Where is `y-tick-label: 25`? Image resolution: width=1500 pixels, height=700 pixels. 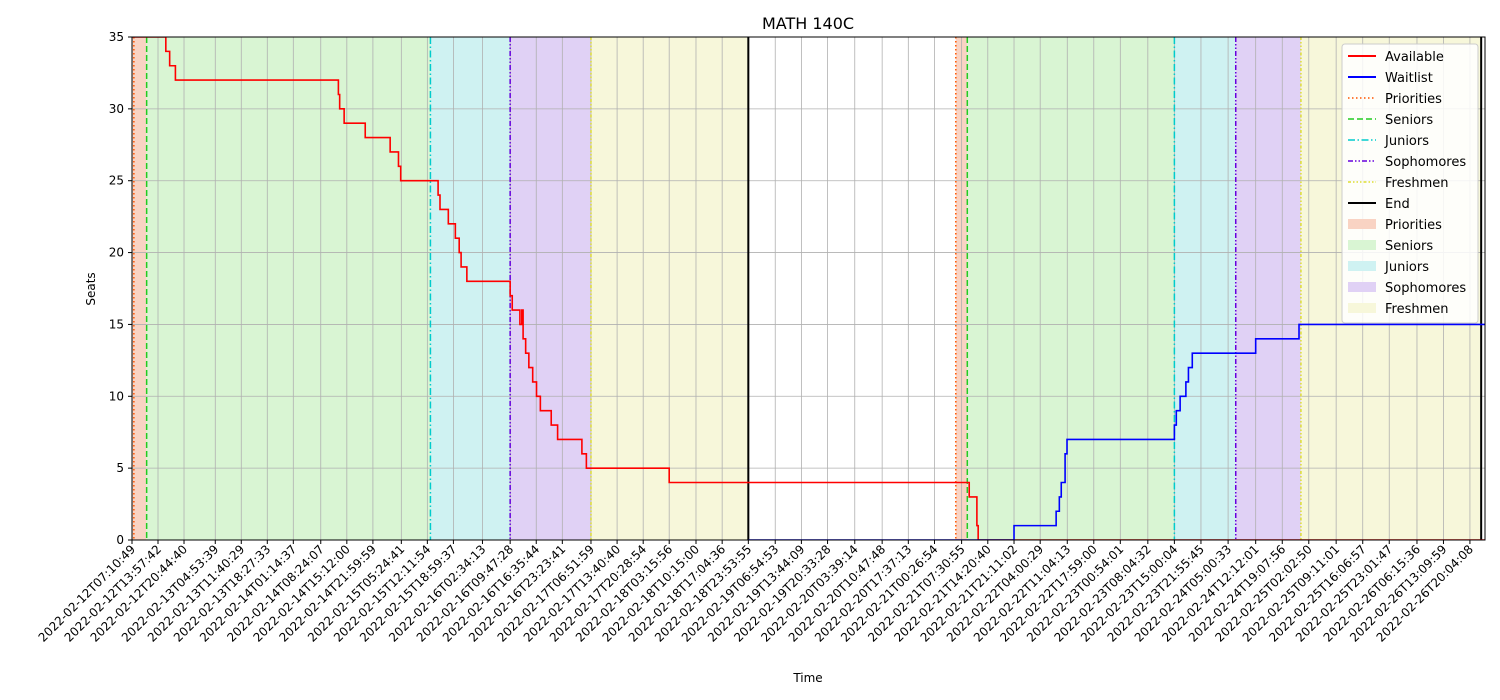 y-tick-label: 25 is located at coordinates (116, 181).